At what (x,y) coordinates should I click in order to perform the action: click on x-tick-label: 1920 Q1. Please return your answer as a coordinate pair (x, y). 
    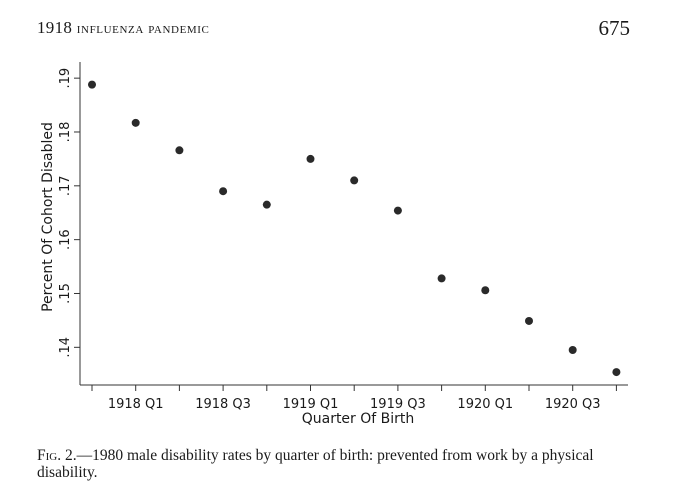
    Looking at the image, I should click on (485, 404).